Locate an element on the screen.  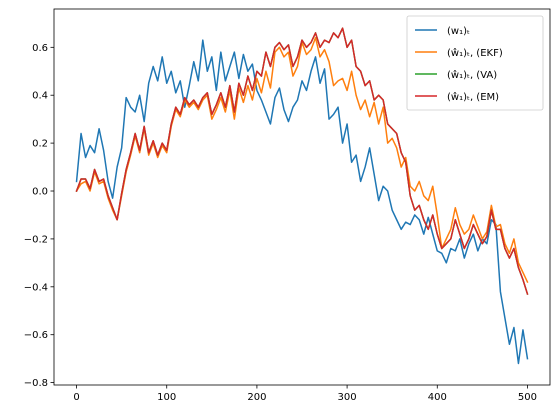
legend: (w₁)ₜ (ŵ₁)ₜ, (EKF) (ŵ₁)ₜ, (VA) (ŵ₁)ₜ, (EM) is located at coordinates (475, 63).